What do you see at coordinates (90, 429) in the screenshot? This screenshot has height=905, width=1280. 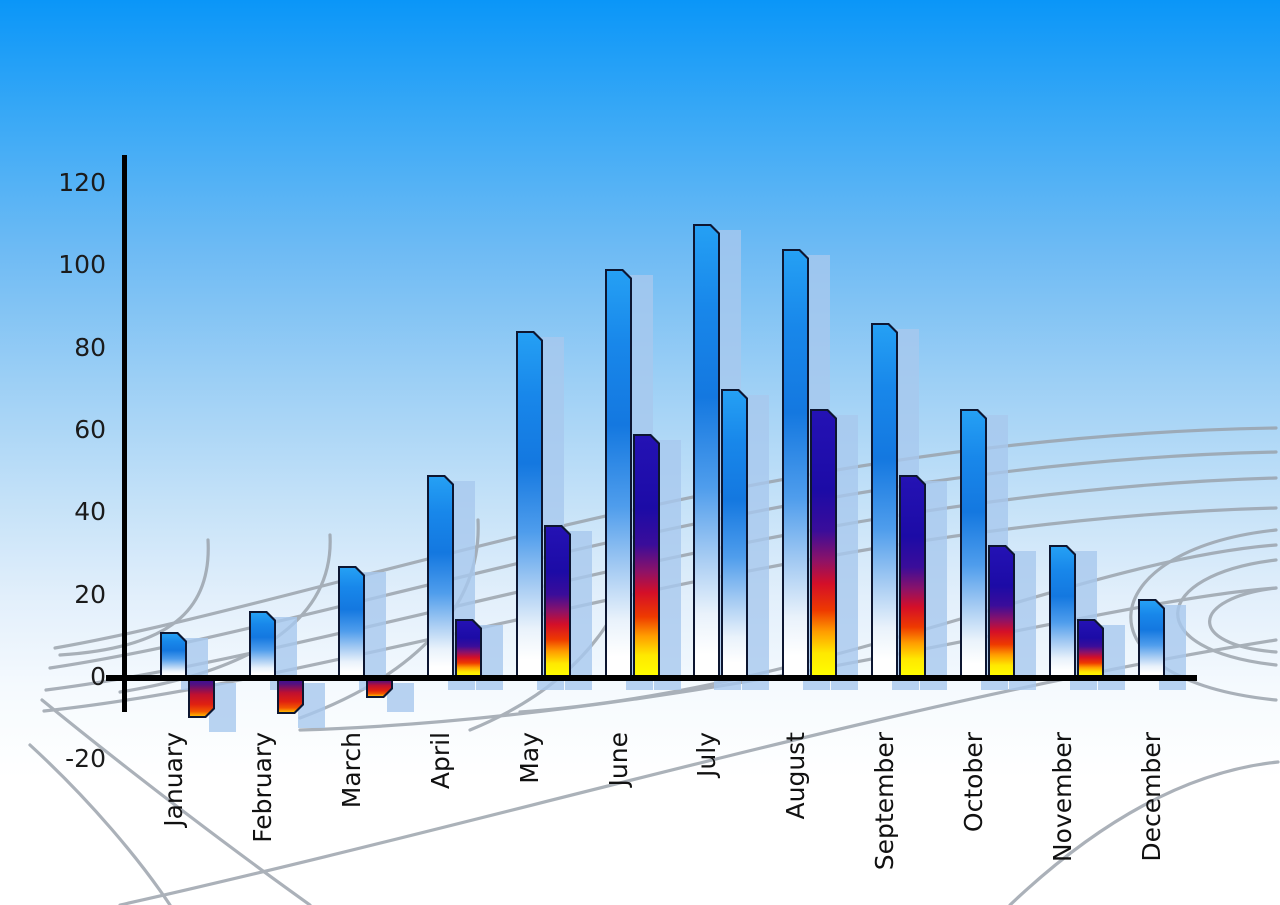 I see `y-tick-label-60: 60` at bounding box center [90, 429].